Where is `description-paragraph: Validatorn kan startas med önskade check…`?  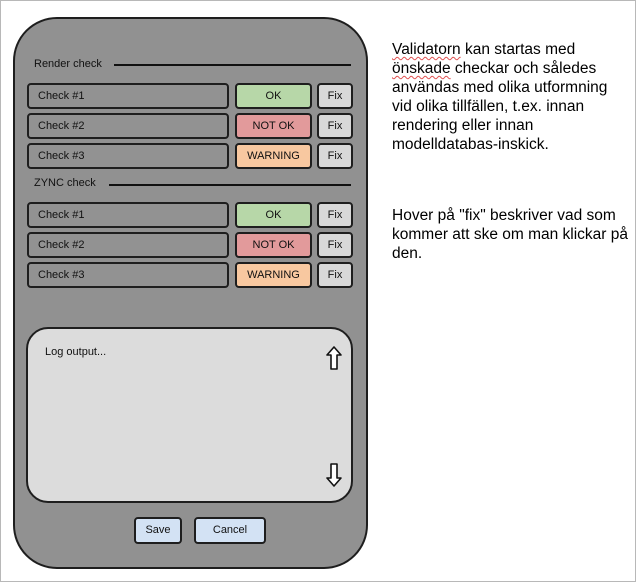 description-paragraph: Validatorn kan startas med önskade check… is located at coordinates (510, 97).